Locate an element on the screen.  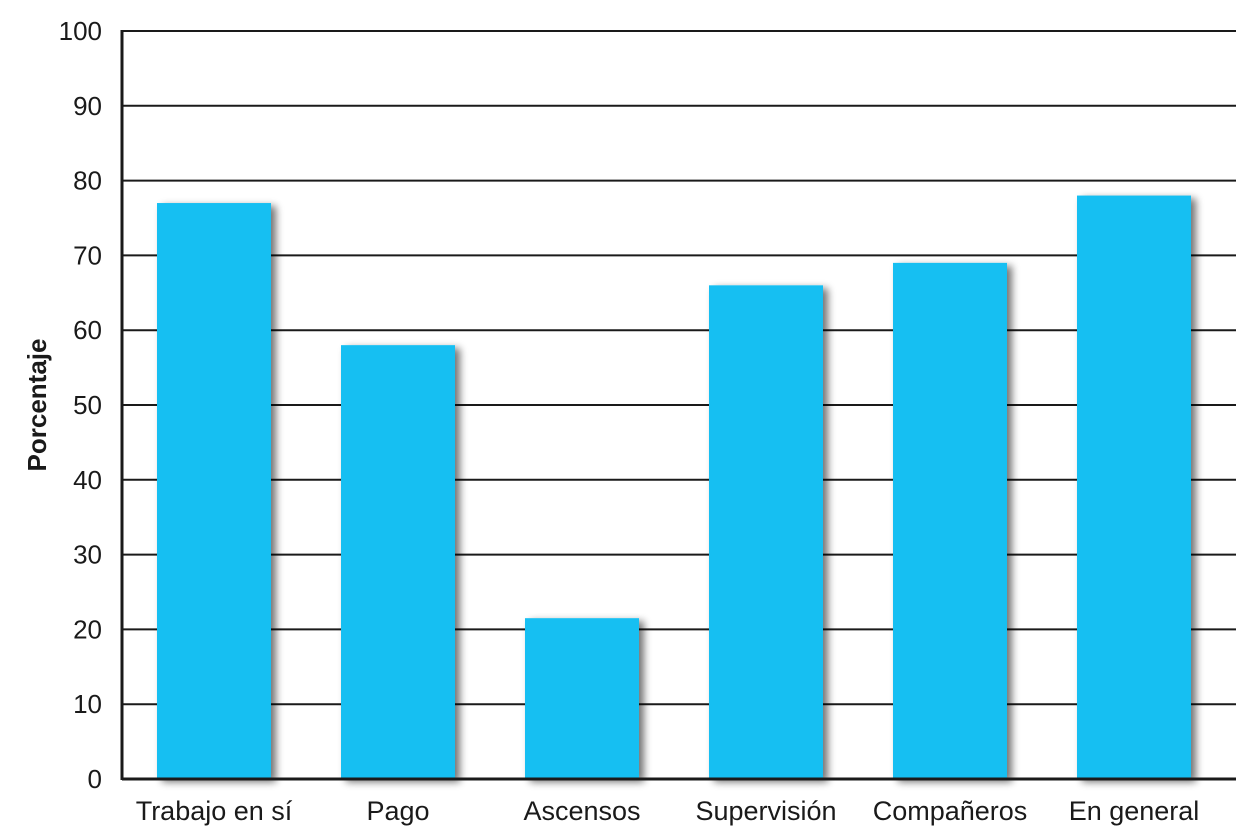
y-tick-label: 30 is located at coordinates (87, 555).